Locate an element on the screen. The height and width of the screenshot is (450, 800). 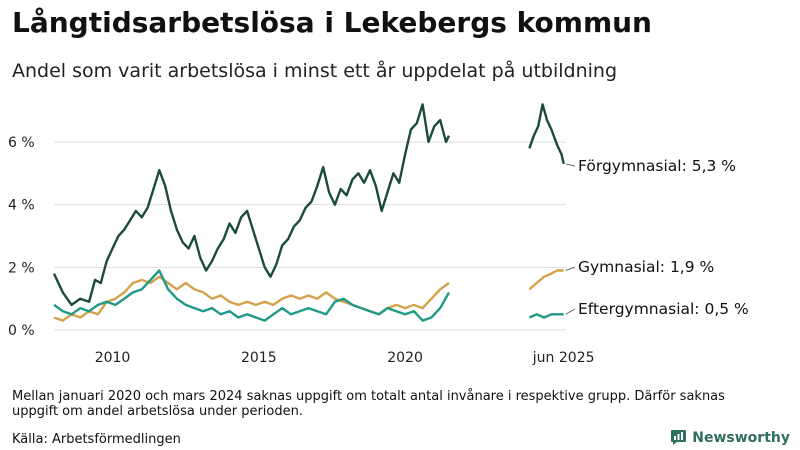
brand-logo: Newsworthy is located at coordinates (730, 437).